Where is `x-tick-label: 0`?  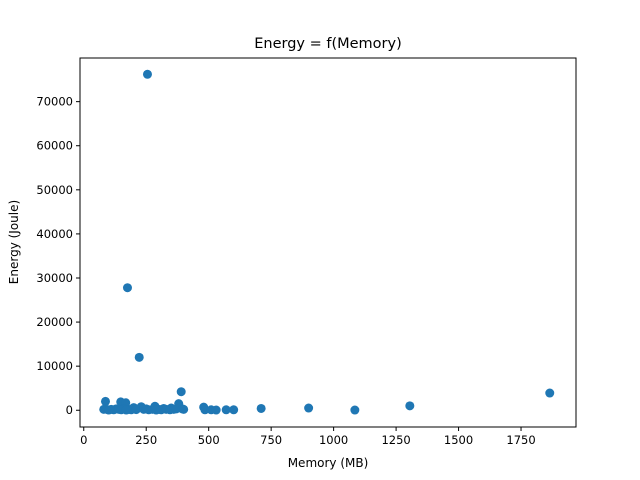 x-tick-label: 0 is located at coordinates (83, 440).